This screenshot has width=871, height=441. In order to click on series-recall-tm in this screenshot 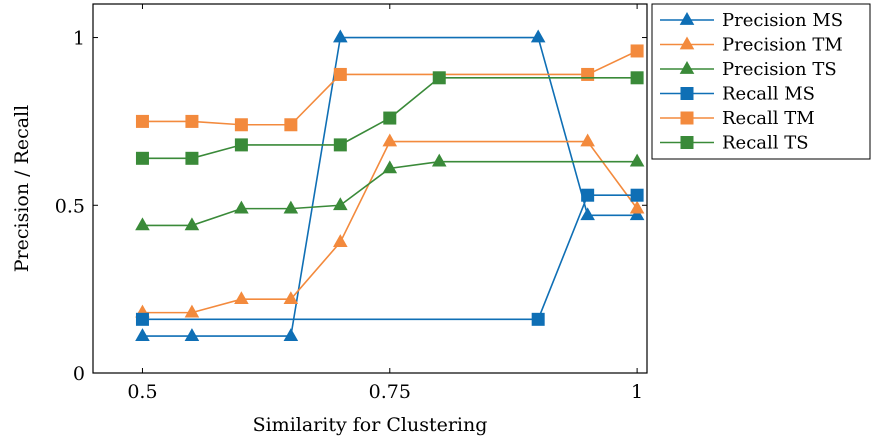, I will do `click(389, 88)`.